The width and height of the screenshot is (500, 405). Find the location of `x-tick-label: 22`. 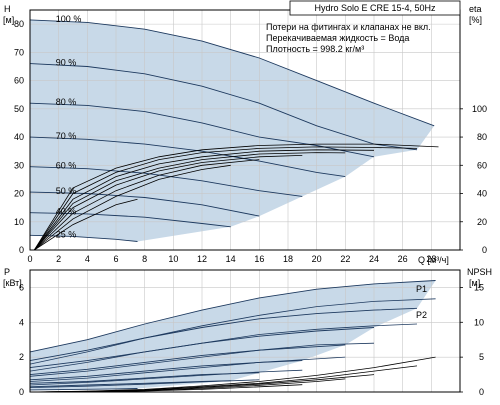

x-tick-label: 22 is located at coordinates (345, 259).